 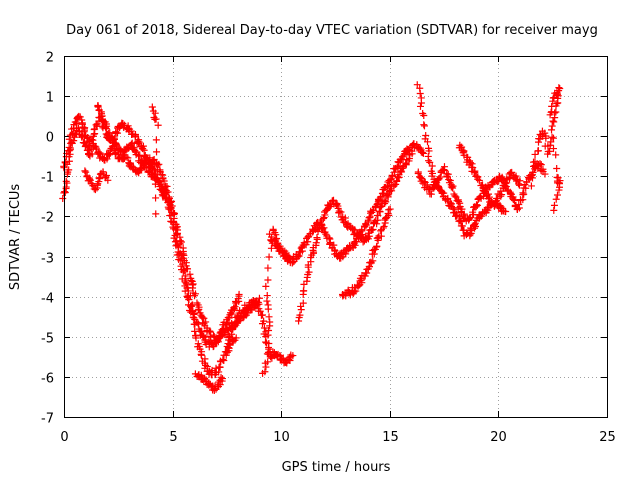 I want to click on series-s7, so click(x=260, y=331).